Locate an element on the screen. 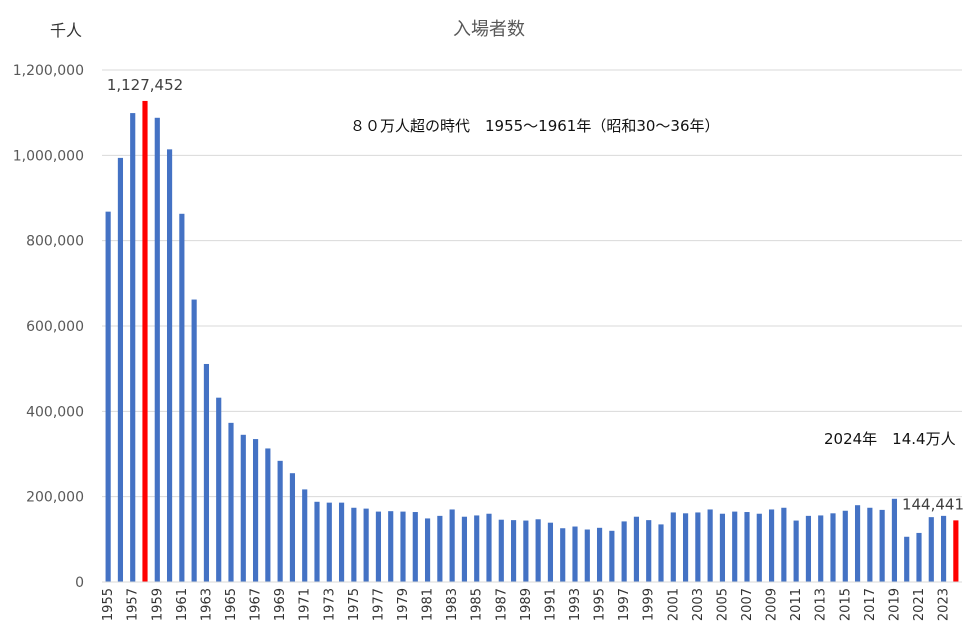  x-tick-label: 1985 is located at coordinates (477, 604).